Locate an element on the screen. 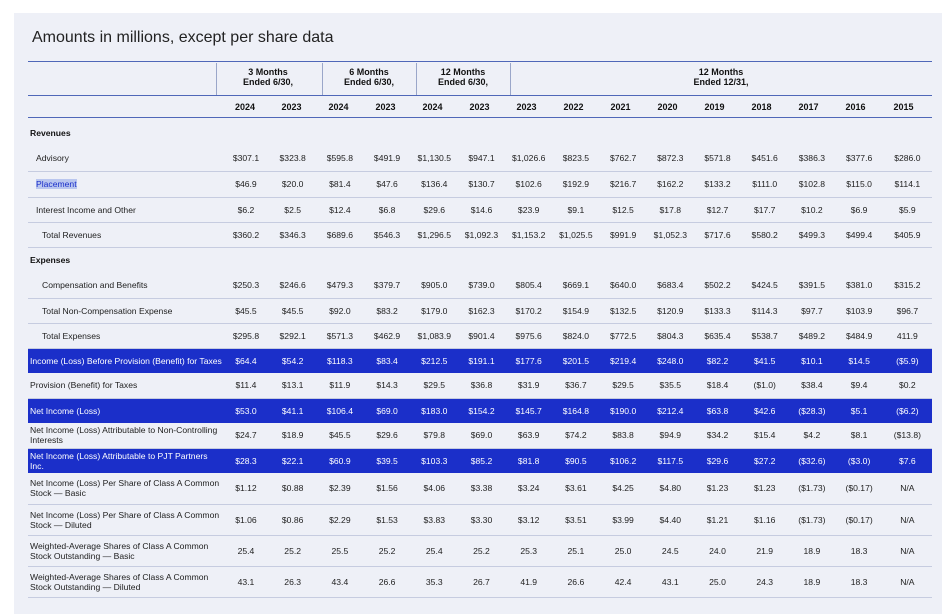  value-cell: $14.3 is located at coordinates (387, 386).